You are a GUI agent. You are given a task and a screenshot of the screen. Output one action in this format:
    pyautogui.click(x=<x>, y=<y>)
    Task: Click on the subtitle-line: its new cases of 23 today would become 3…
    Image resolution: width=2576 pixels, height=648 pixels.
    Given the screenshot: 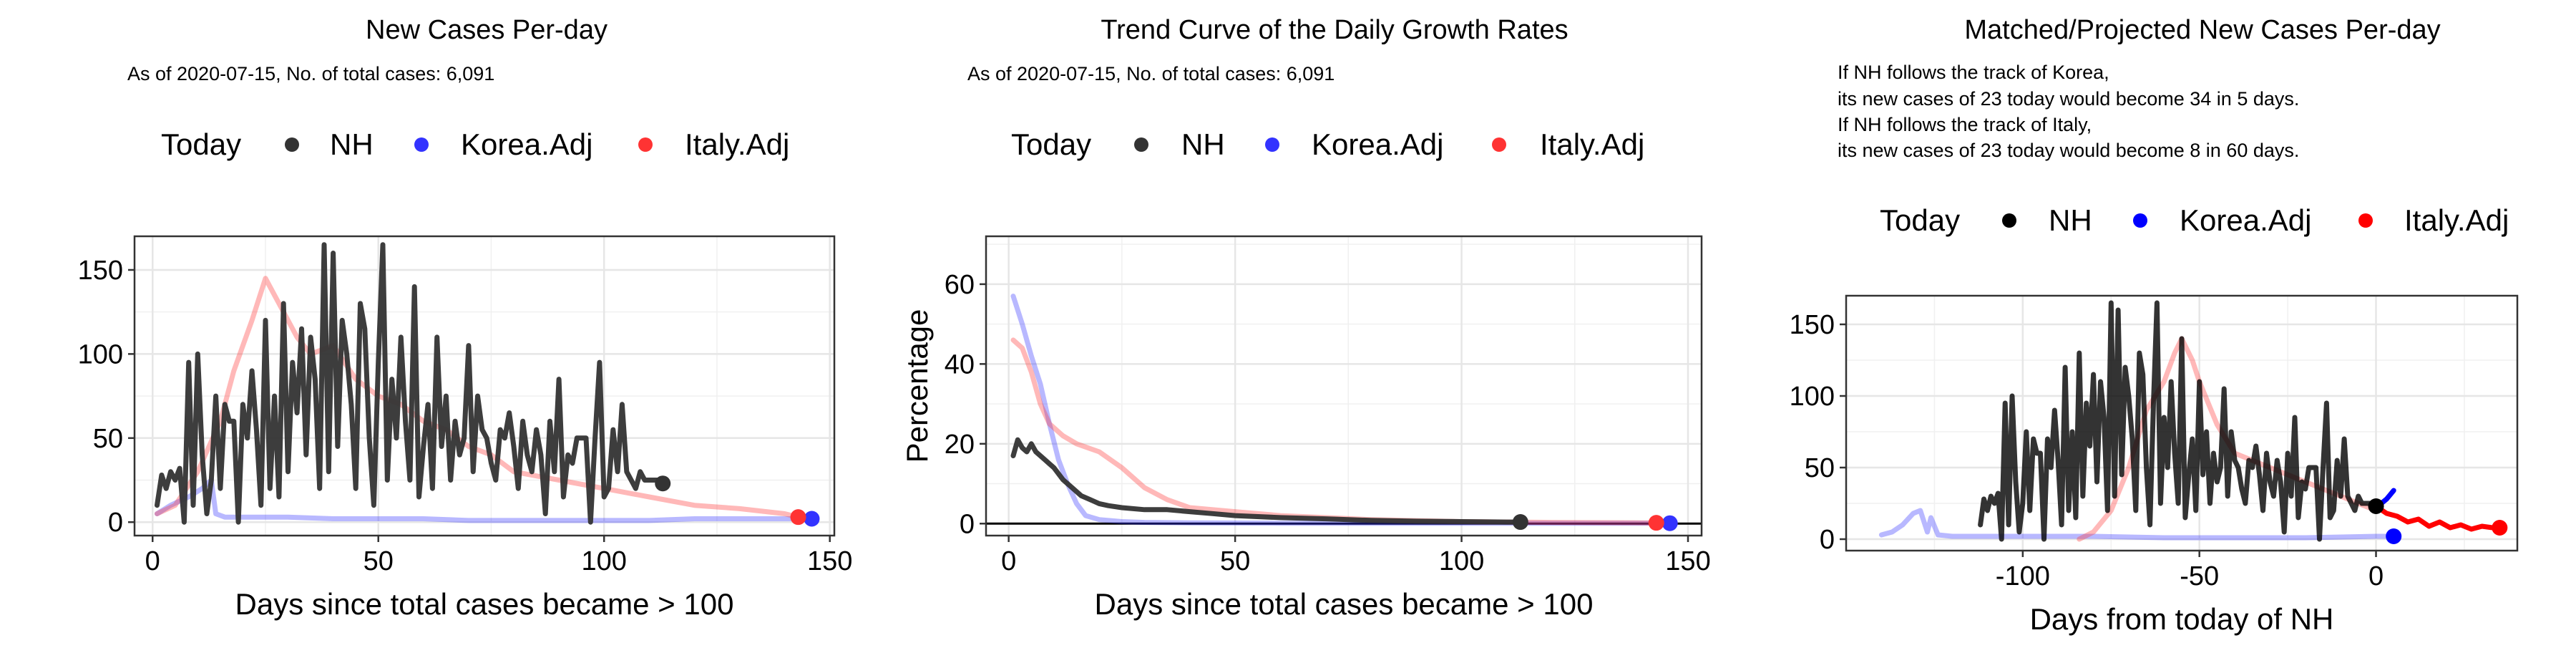 What is the action you would take?
    pyautogui.click(x=2068, y=99)
    